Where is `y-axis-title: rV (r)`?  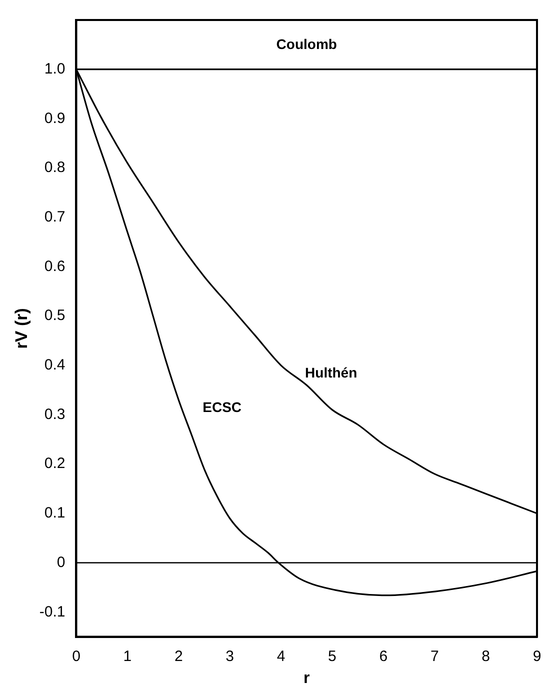
y-axis-title: rV (r) is located at coordinates (21, 328).